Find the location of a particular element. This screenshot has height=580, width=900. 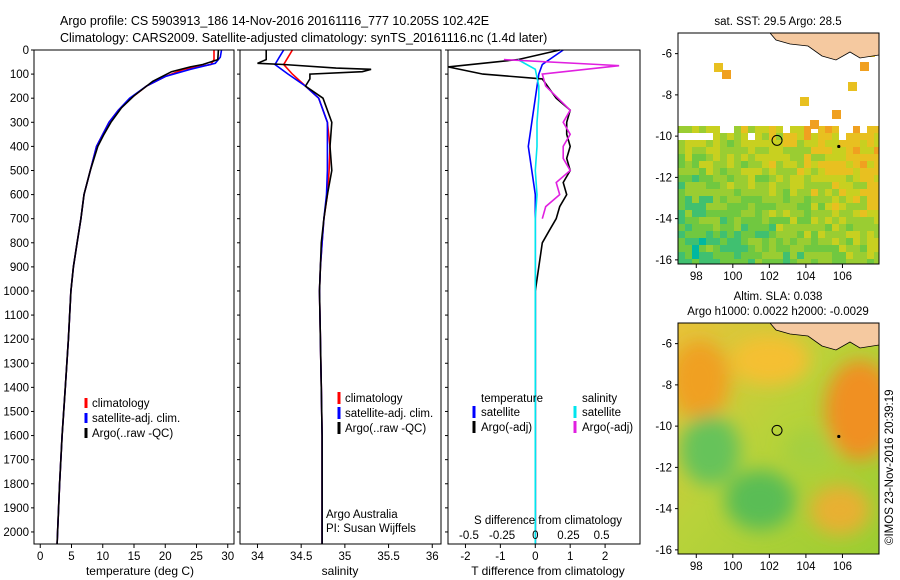

s-scale-tick-label: -0.25 is located at coordinates (502, 536).